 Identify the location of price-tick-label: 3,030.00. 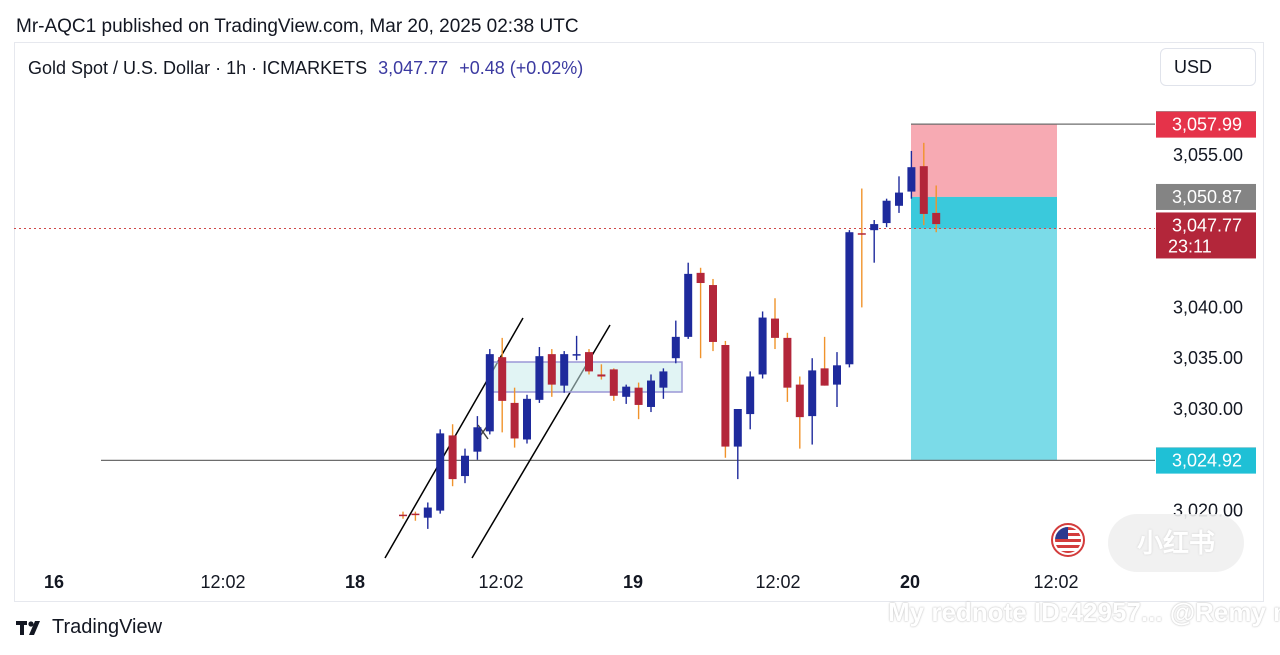
(1208, 409).